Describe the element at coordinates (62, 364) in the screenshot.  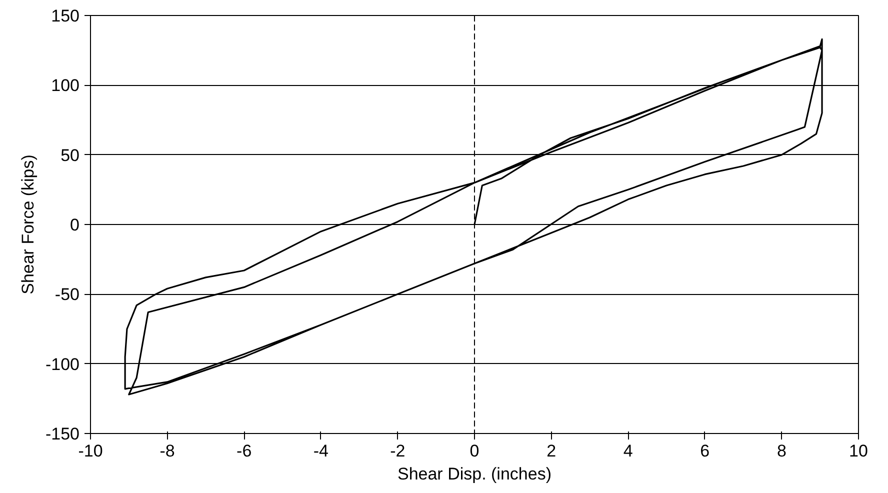
I see `y-tick-label: -100` at that location.